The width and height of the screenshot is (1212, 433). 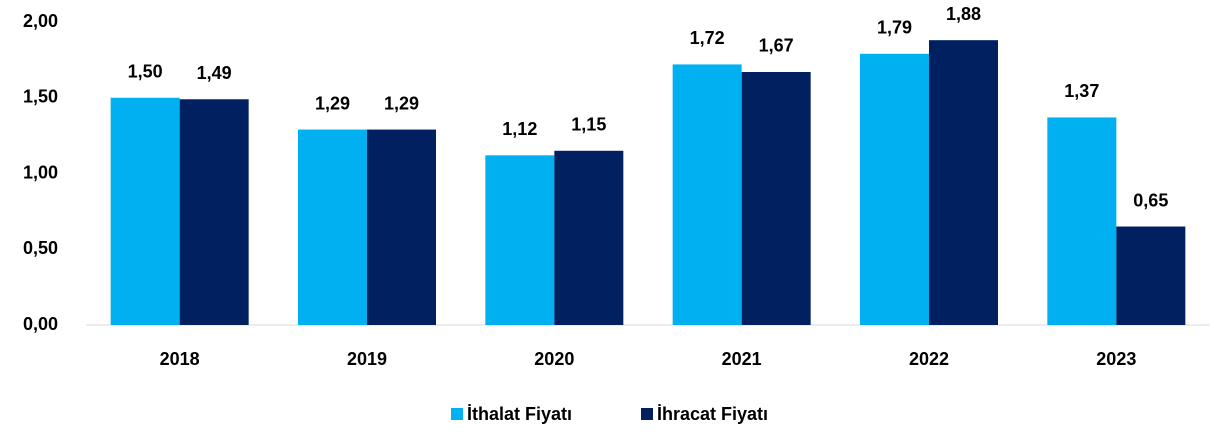 I want to click on x-tick-label: 2020, so click(x=554, y=359).